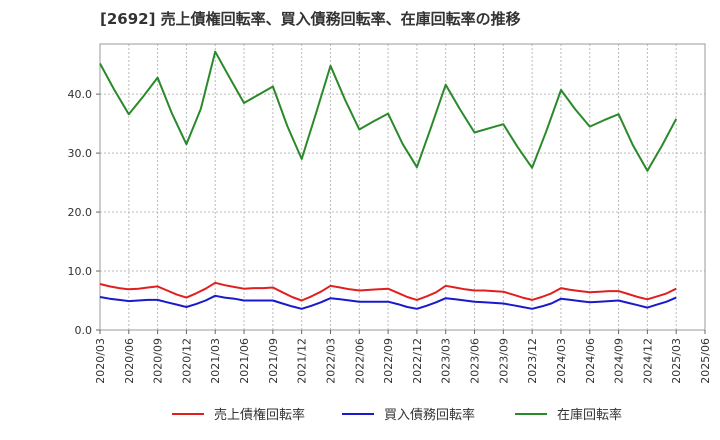 This screenshot has height=440, width=720. What do you see at coordinates (158, 361) in the screenshot?
I see `x-tick-label: 2020/09` at bounding box center [158, 361].